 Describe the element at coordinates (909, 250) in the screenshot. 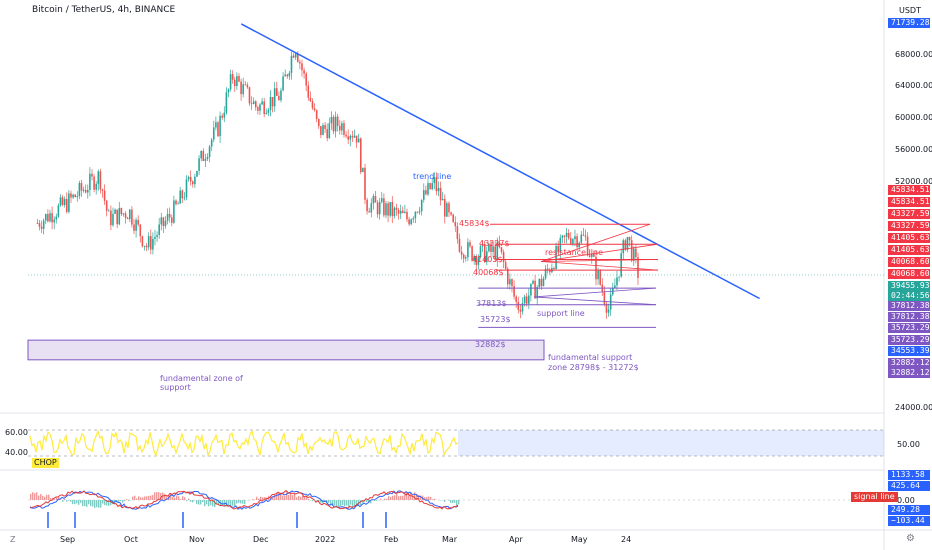

I see `price-tag: 41405.63` at that location.